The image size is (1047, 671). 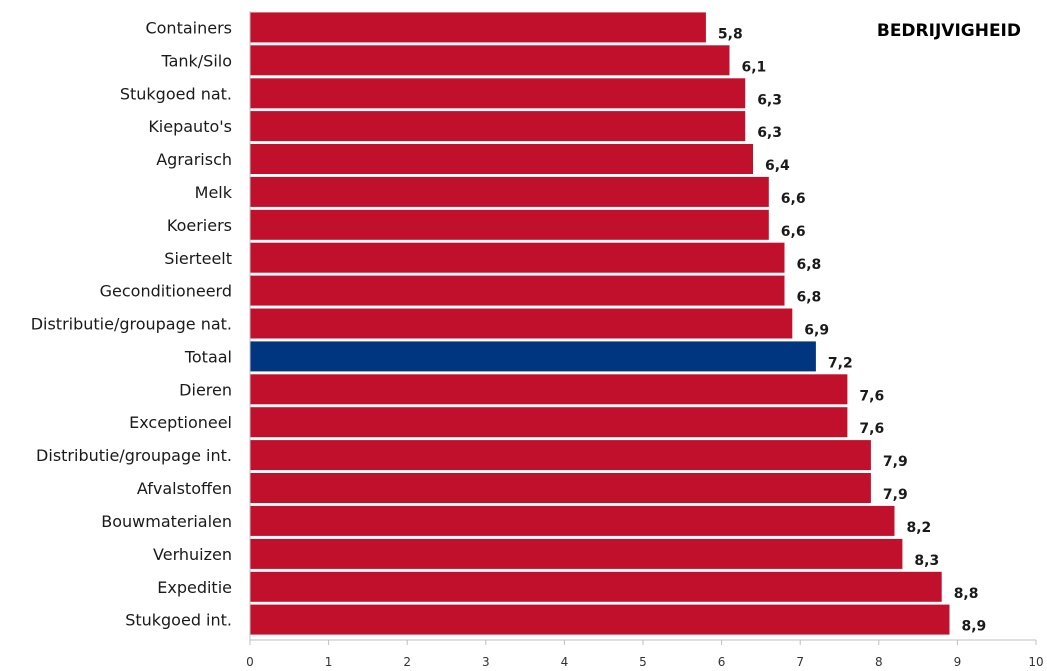 I want to click on value-label-exceptioneel: 7,6, so click(x=871, y=429).